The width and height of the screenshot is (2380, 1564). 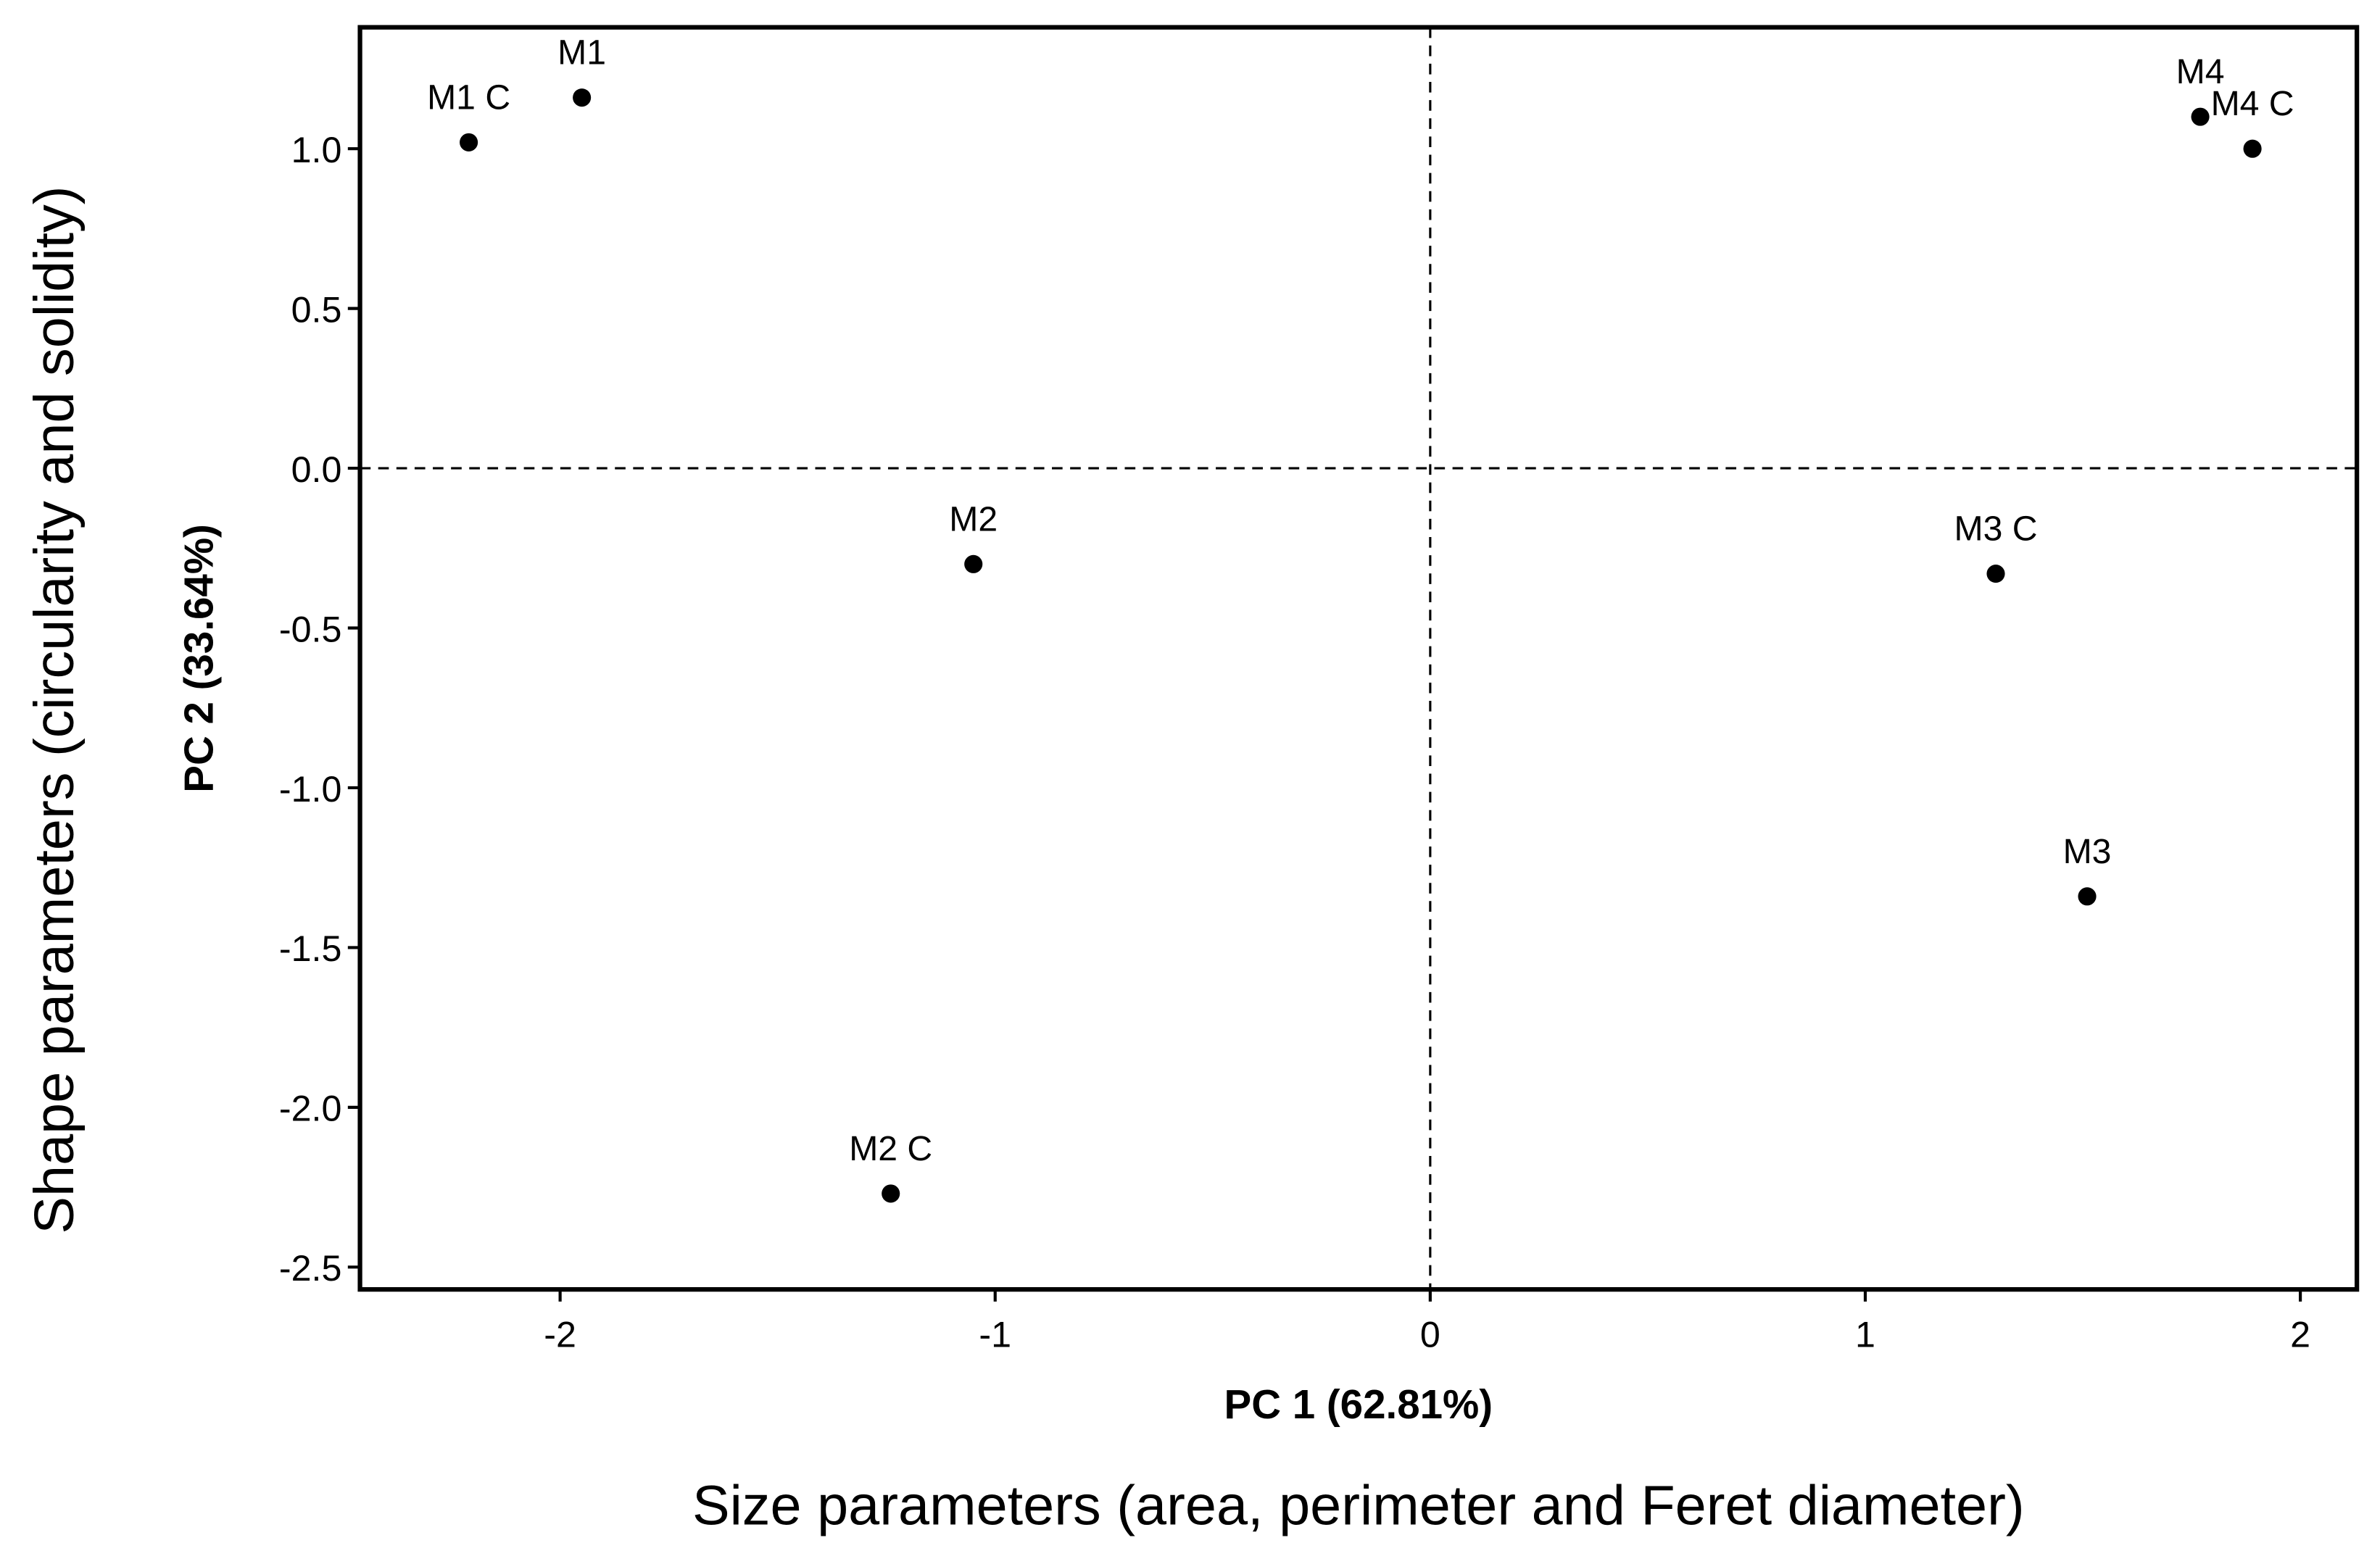 I want to click on point-label: M4, so click(x=2200, y=71).